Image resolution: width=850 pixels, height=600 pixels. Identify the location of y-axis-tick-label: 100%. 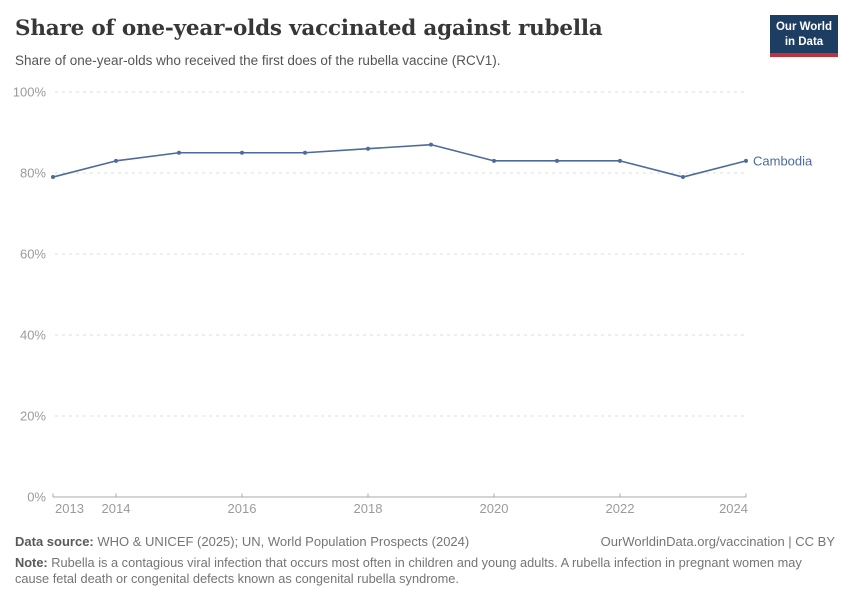
(30, 92).